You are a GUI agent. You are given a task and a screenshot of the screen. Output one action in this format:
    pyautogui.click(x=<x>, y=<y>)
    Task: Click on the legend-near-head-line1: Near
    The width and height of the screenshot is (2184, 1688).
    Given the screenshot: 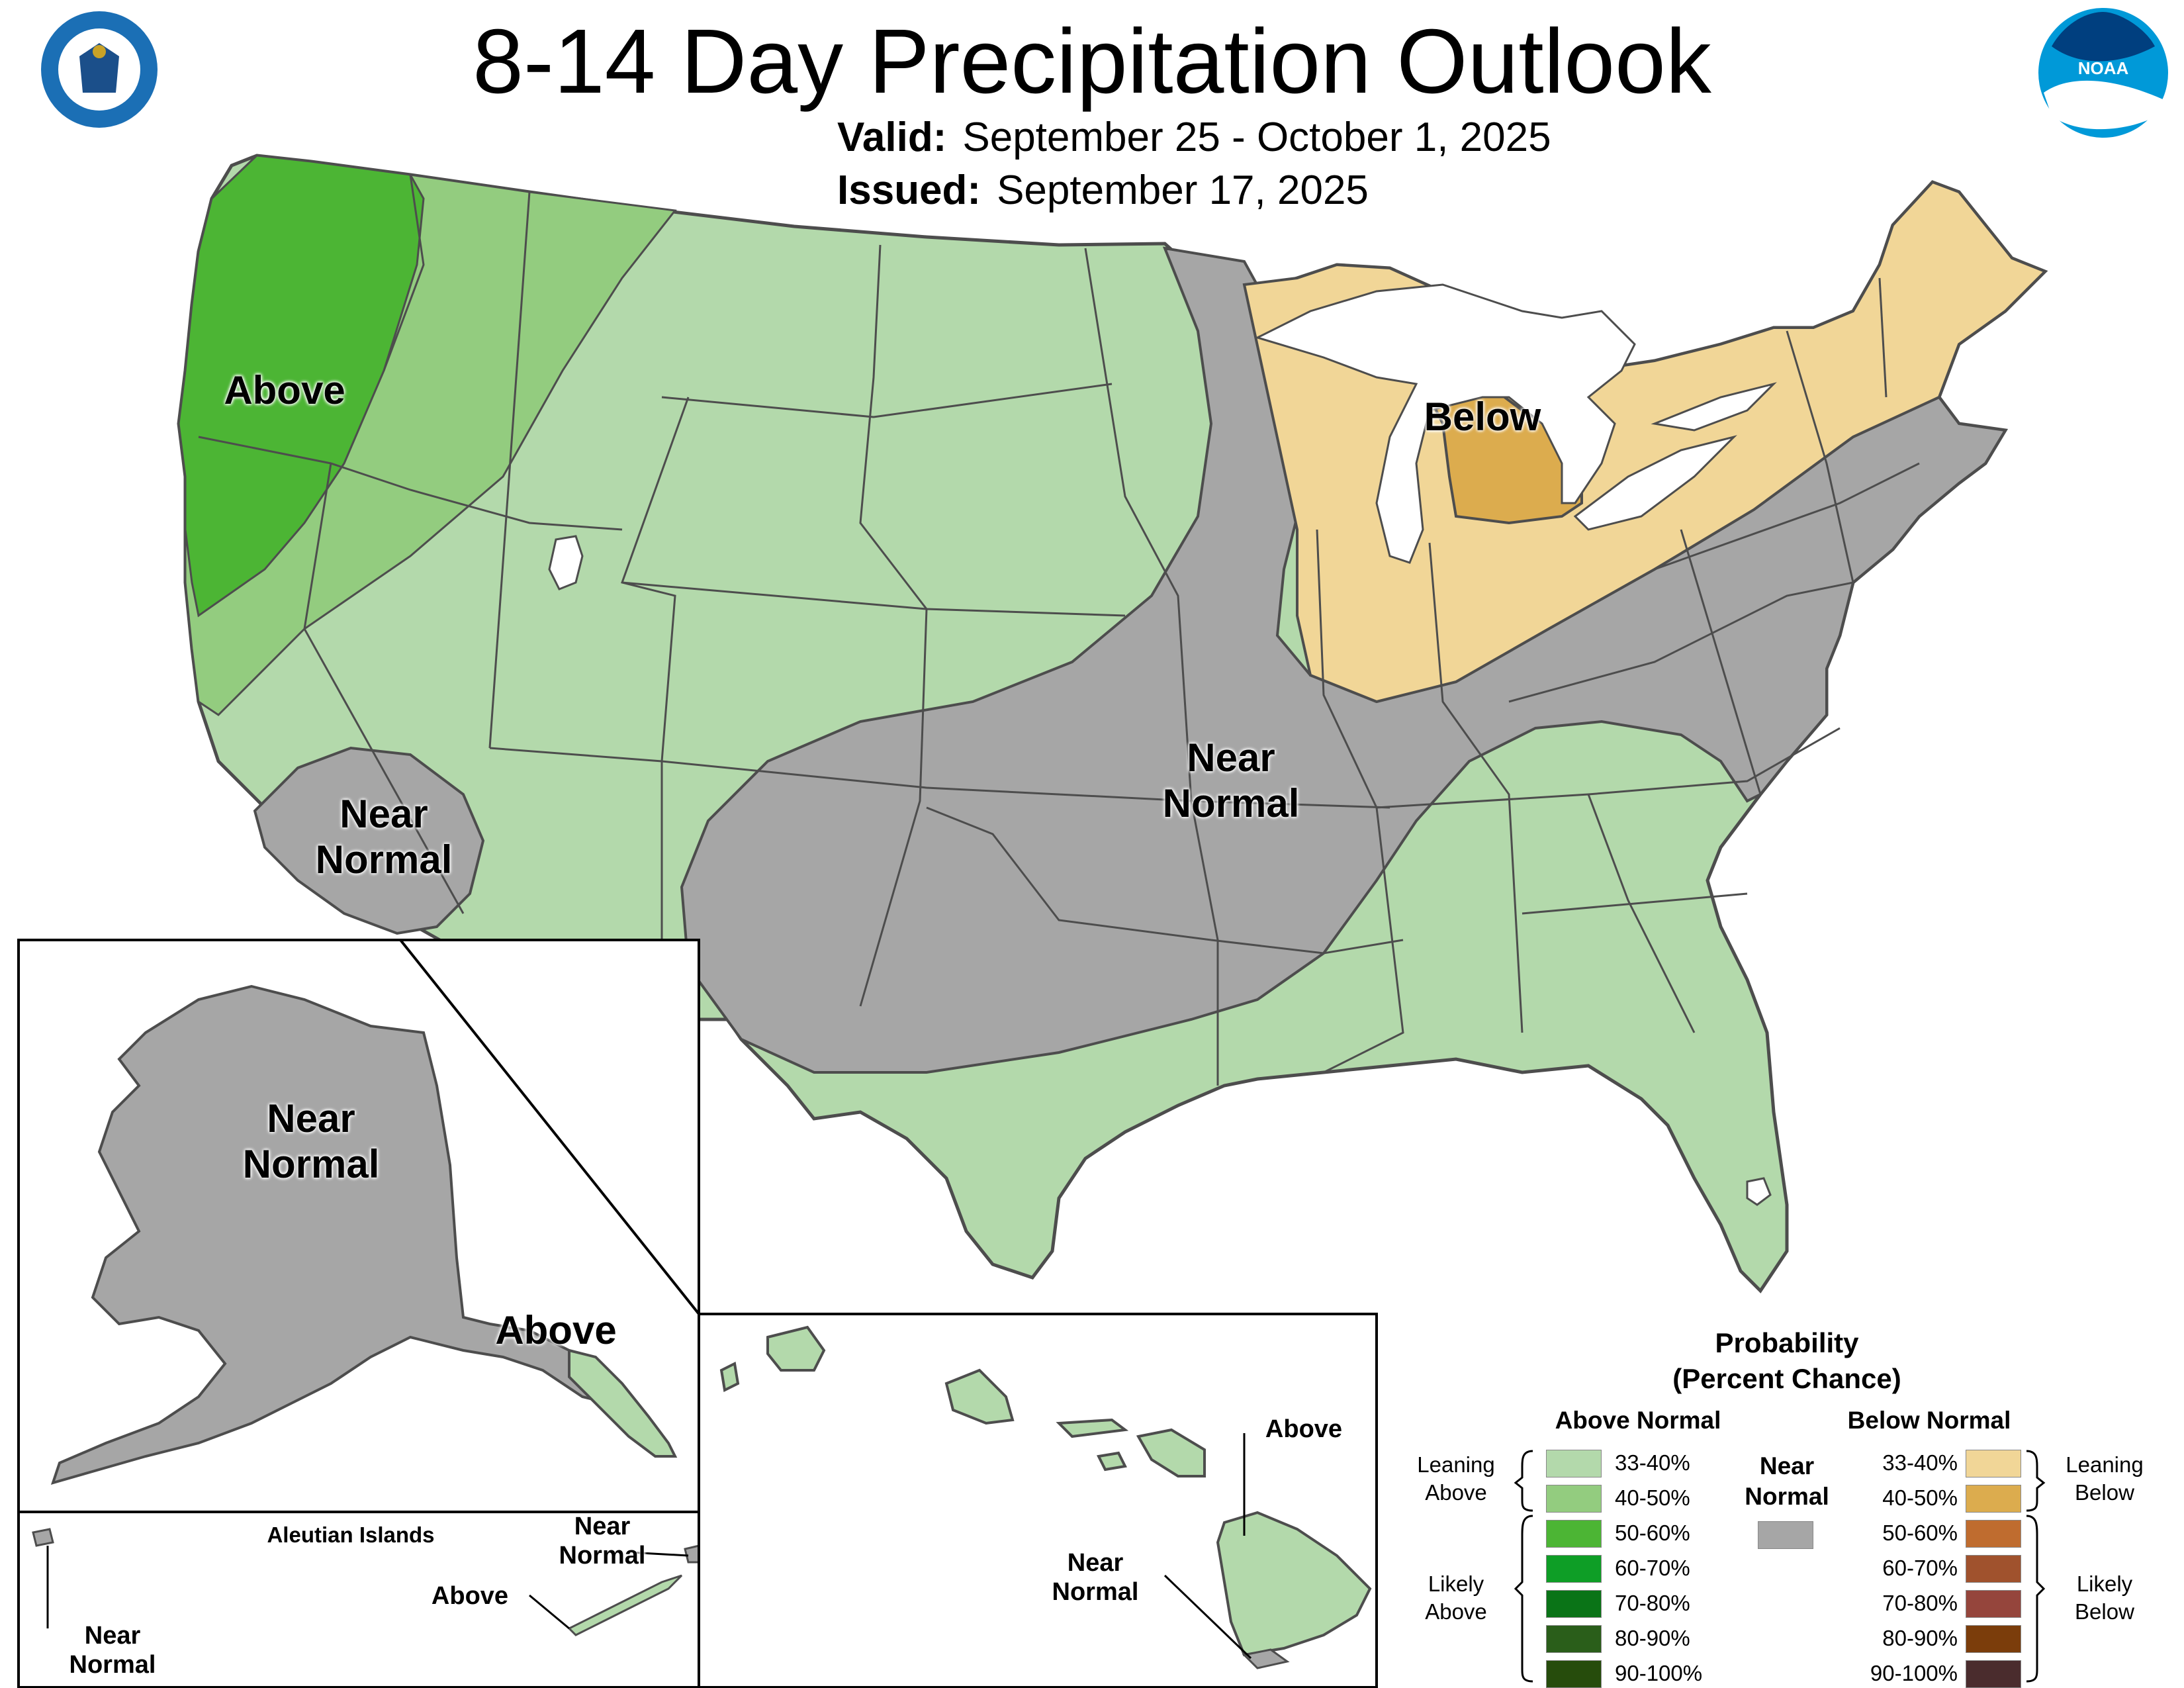 What is the action you would take?
    pyautogui.click(x=1787, y=1465)
    